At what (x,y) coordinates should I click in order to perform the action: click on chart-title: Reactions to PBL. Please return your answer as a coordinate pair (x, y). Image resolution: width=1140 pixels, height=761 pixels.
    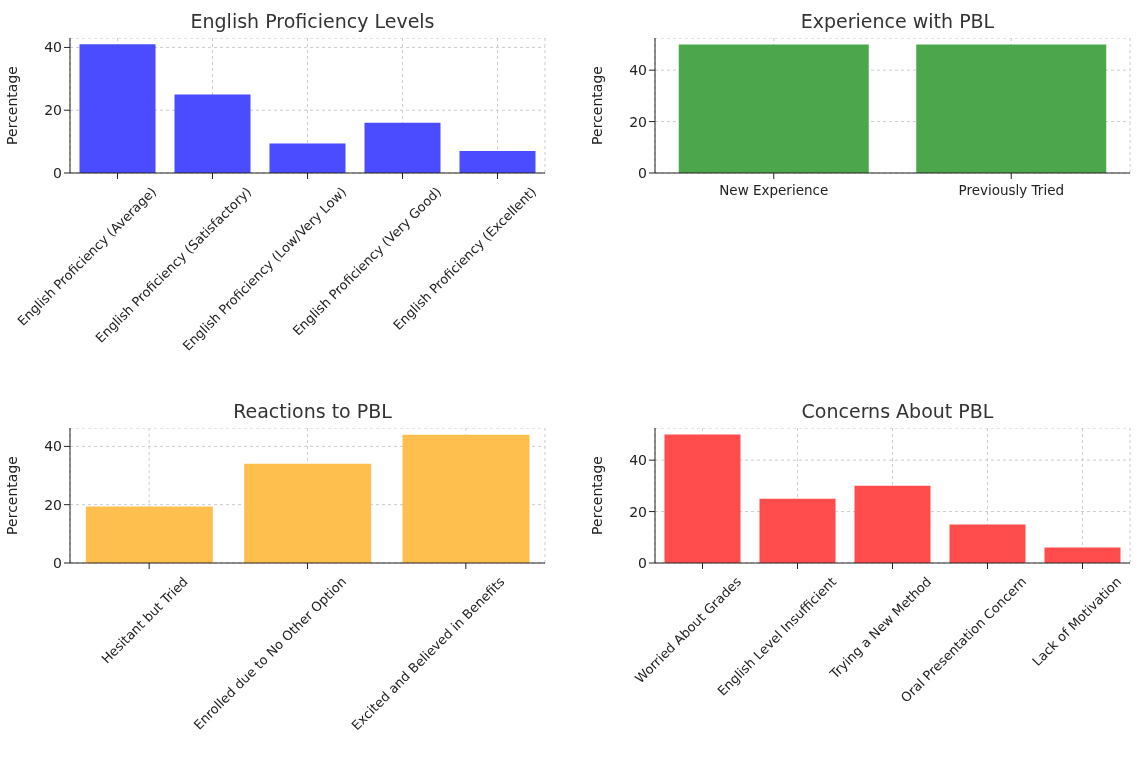
    Looking at the image, I should click on (312, 411).